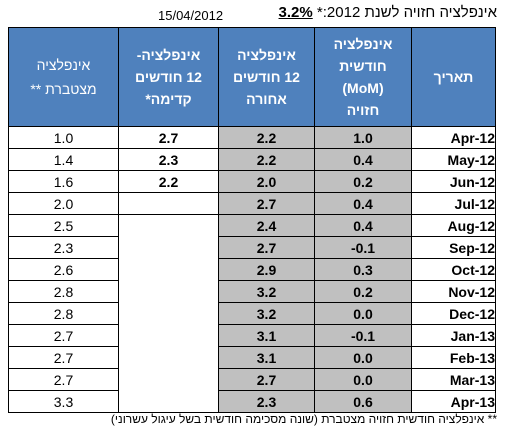  I want to click on table-row: 2.6 2.9 0.3 Oct-12, so click(252, 269).